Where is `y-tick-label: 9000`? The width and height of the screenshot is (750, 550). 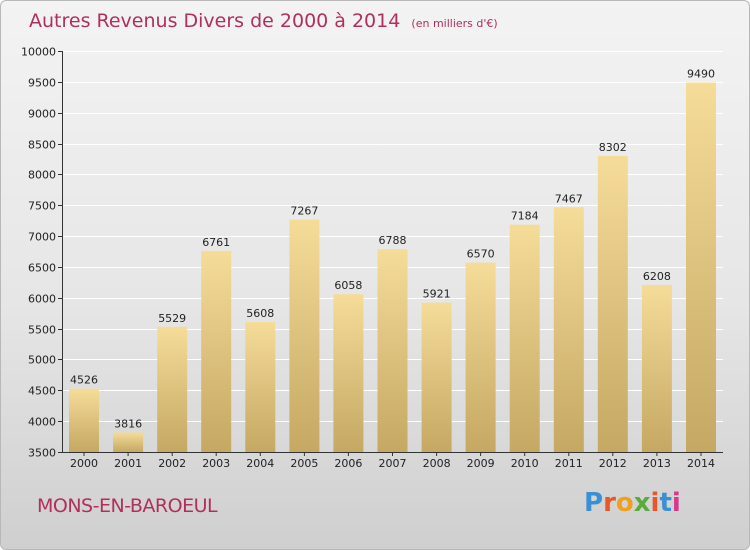
y-tick-label: 9000 is located at coordinates (42, 114).